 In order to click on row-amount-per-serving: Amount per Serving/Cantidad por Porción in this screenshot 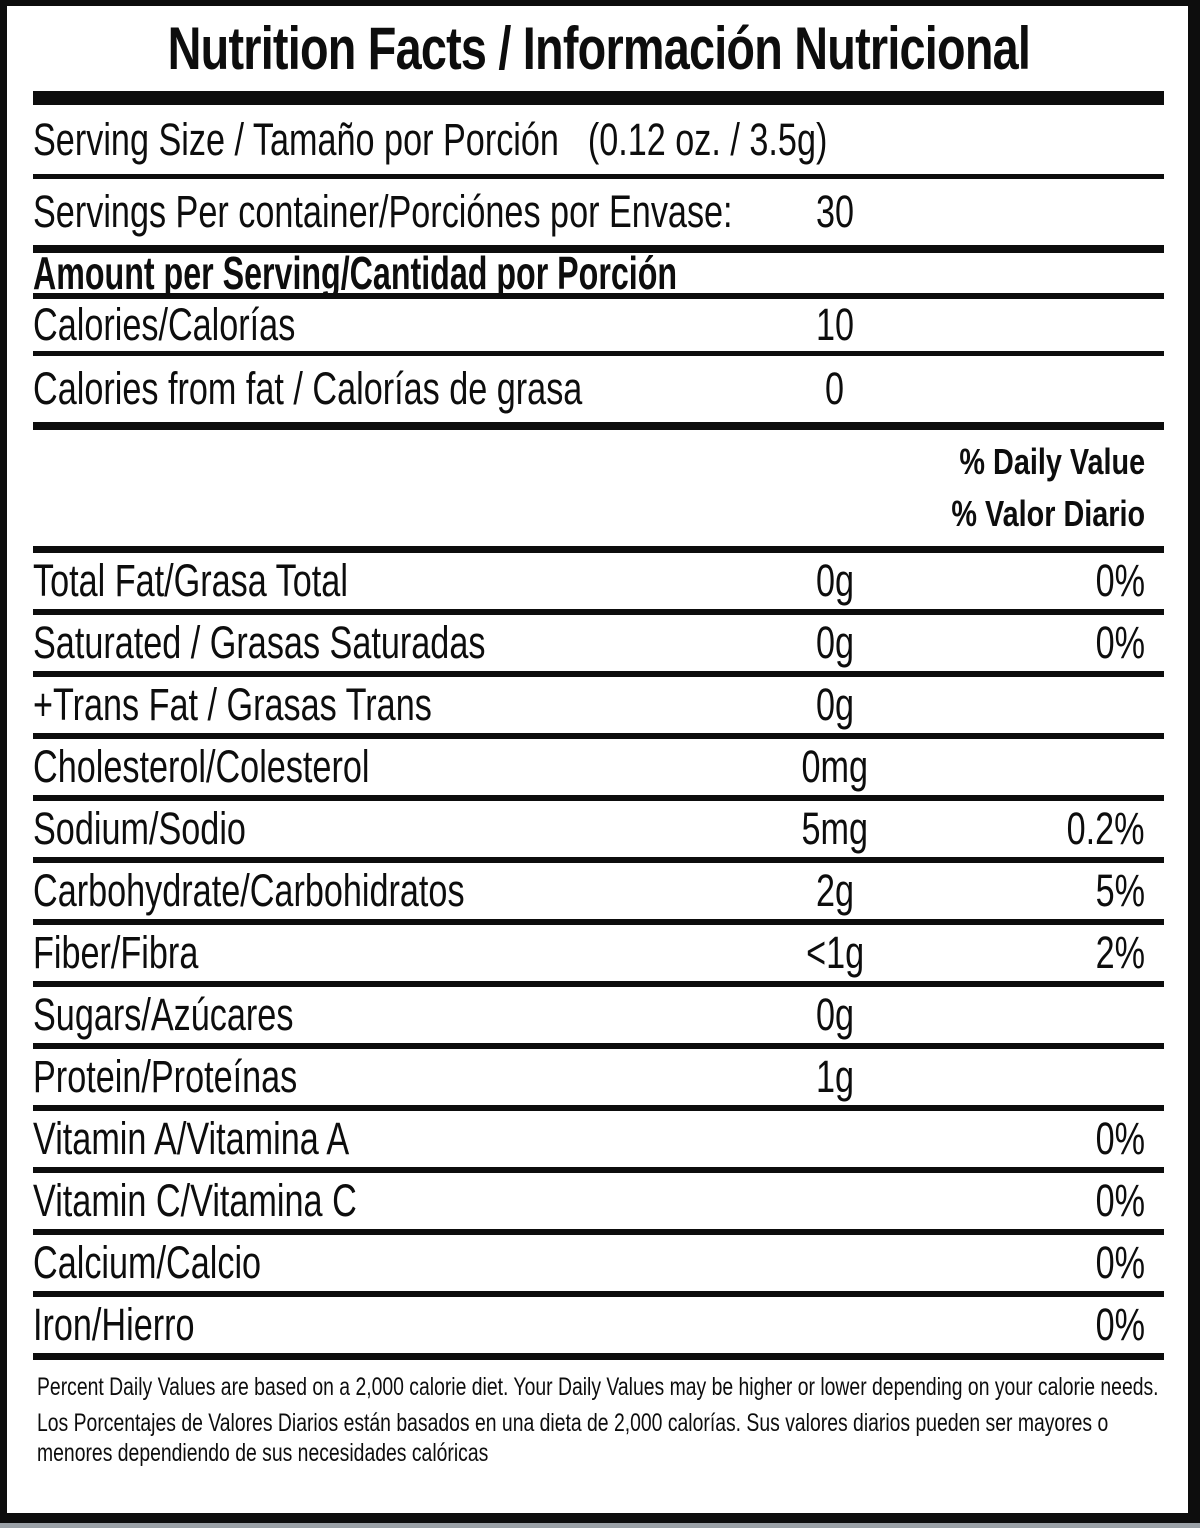, I will do `click(598, 273)`.